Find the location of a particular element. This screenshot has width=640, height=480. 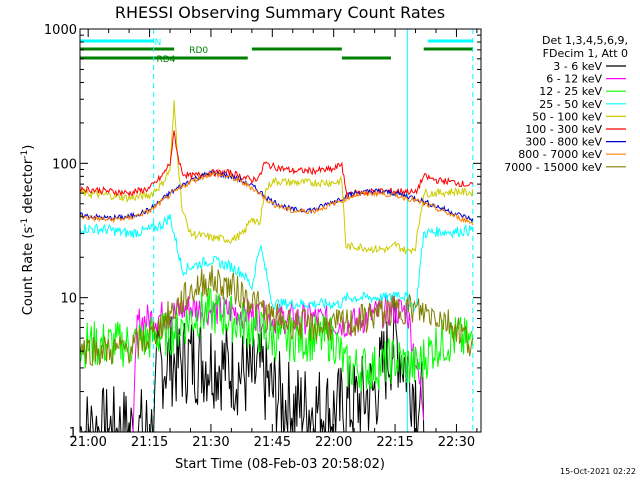

y-tick-label: 100 is located at coordinates (64, 164).